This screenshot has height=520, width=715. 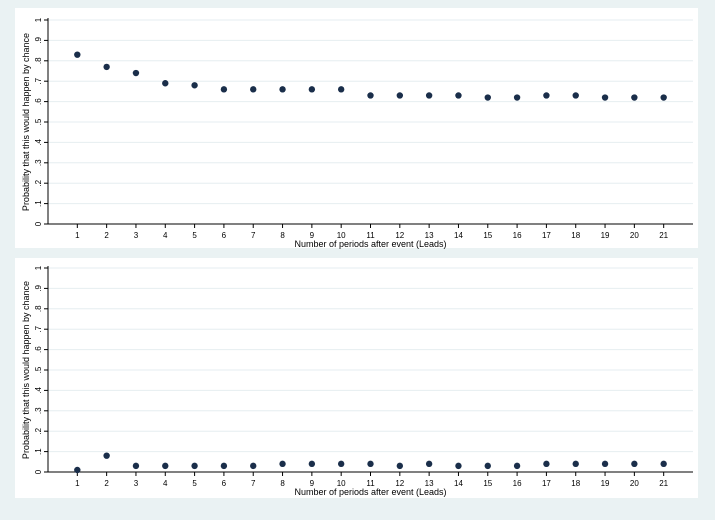 I want to click on x-tick-label: 21, so click(x=663, y=483).